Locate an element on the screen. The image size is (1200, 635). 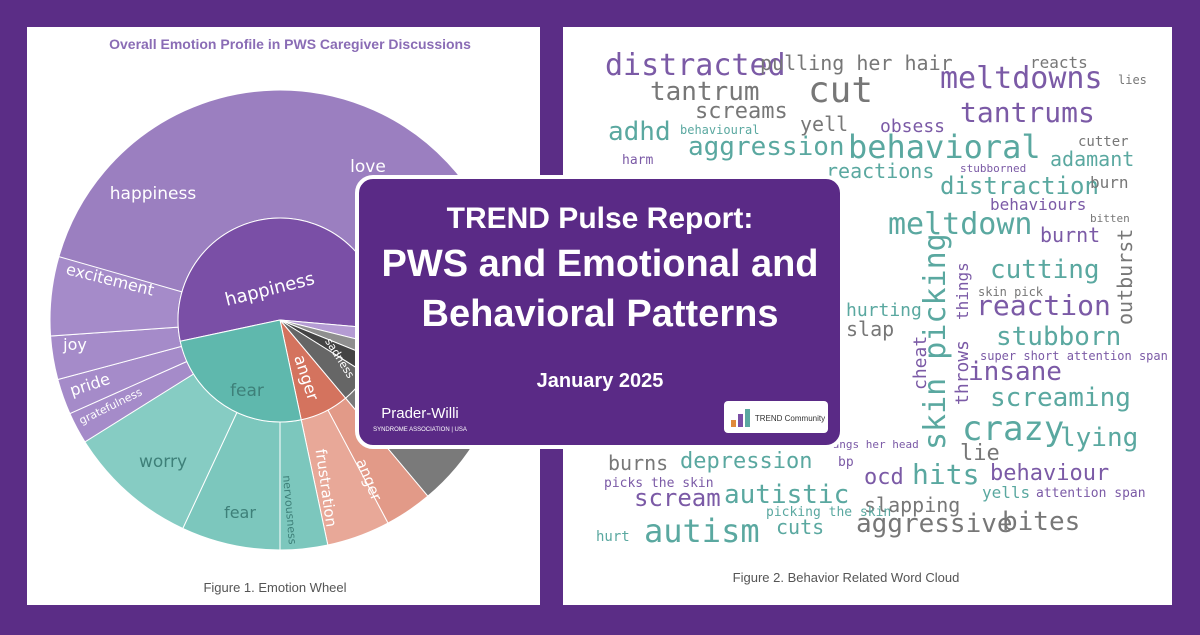
cloud-word: distraction is located at coordinates (1019, 186).